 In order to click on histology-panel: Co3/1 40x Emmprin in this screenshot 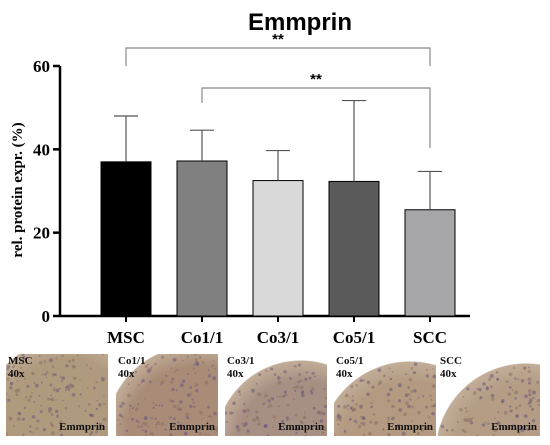, I will do `click(276, 395)`.